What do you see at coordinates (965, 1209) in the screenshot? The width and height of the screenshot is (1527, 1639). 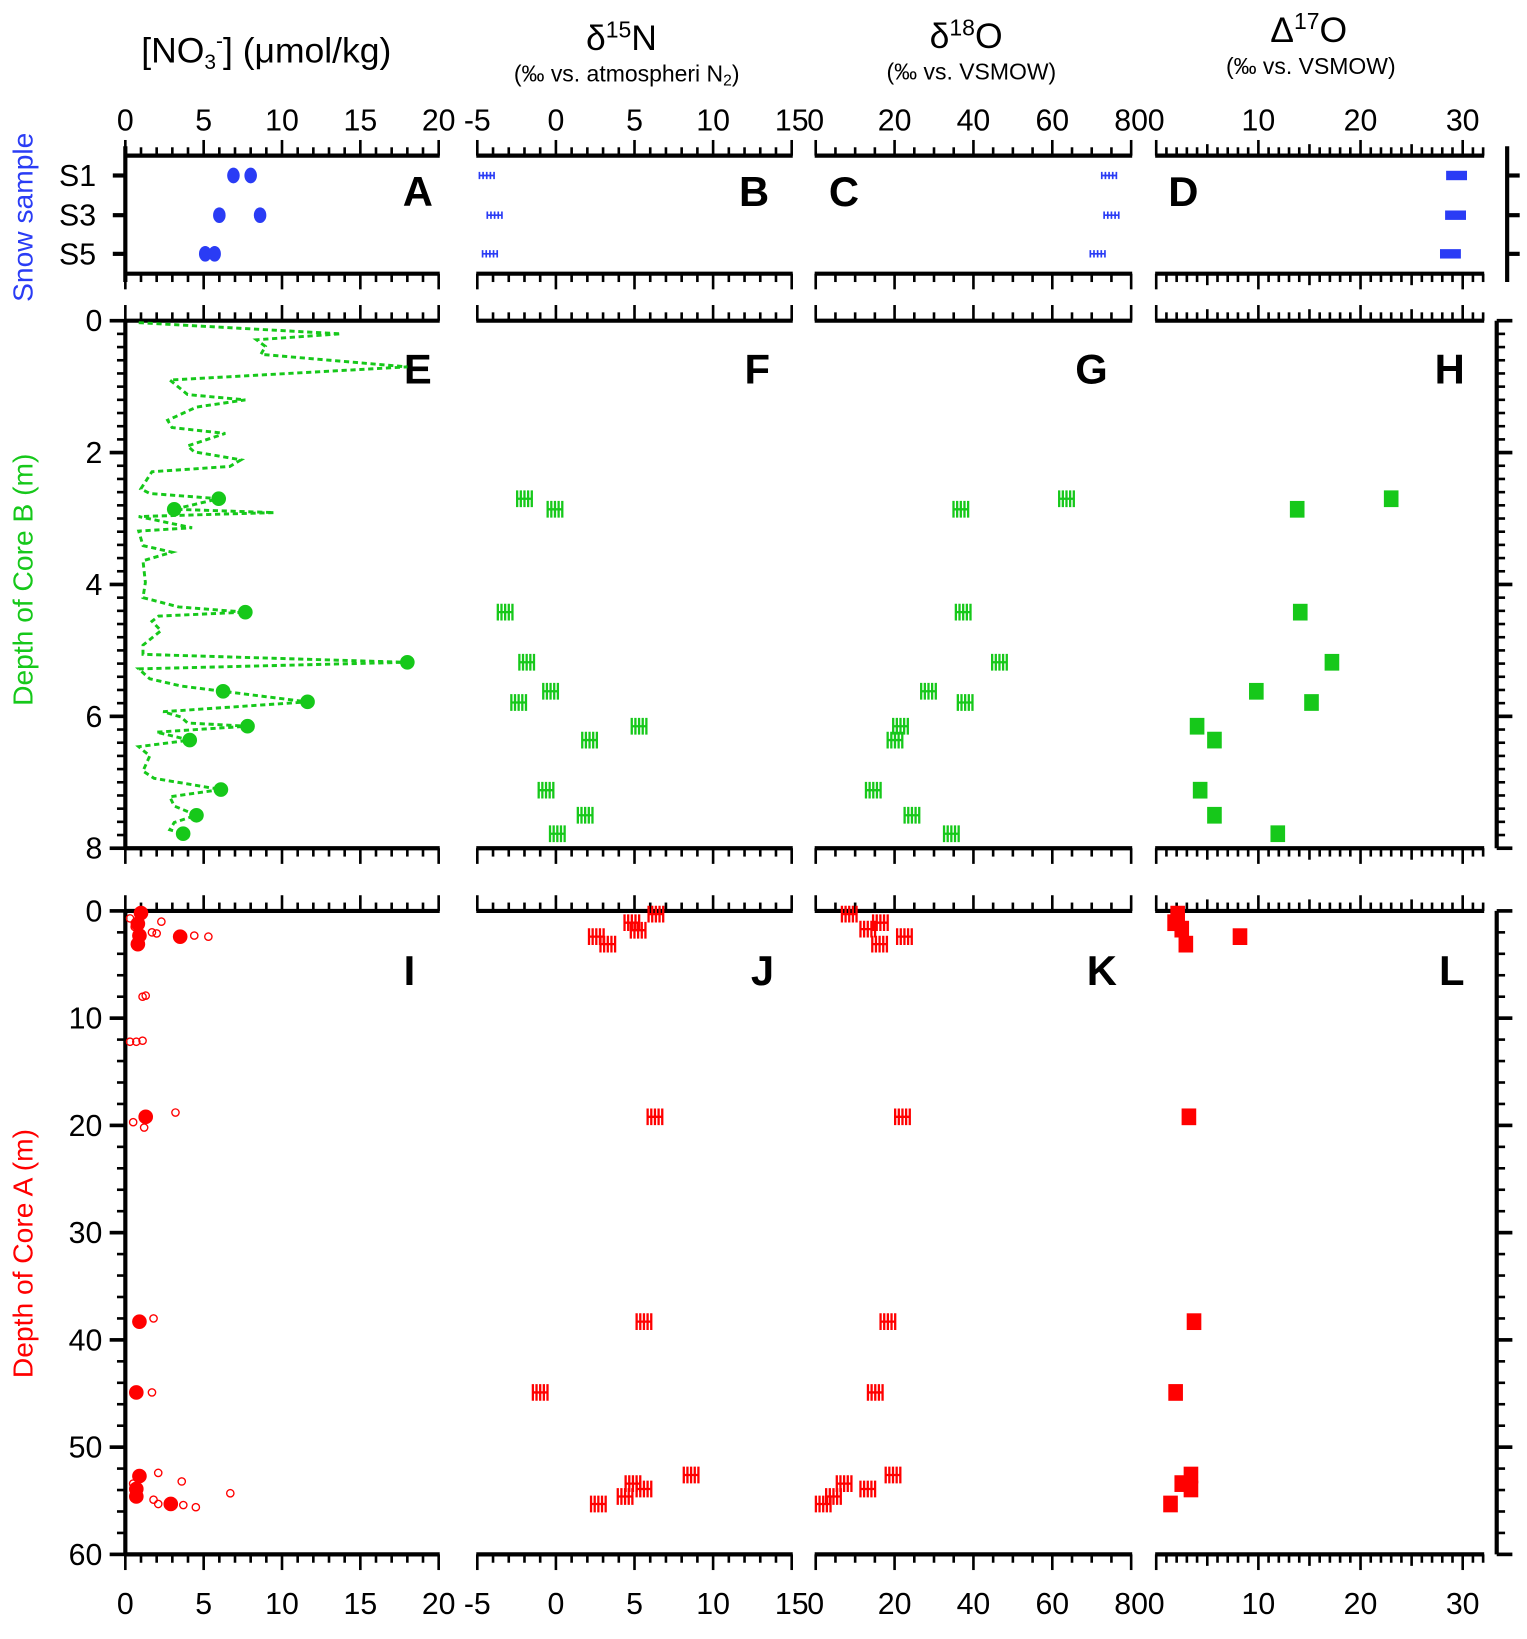 I see `panel-K: K` at bounding box center [965, 1209].